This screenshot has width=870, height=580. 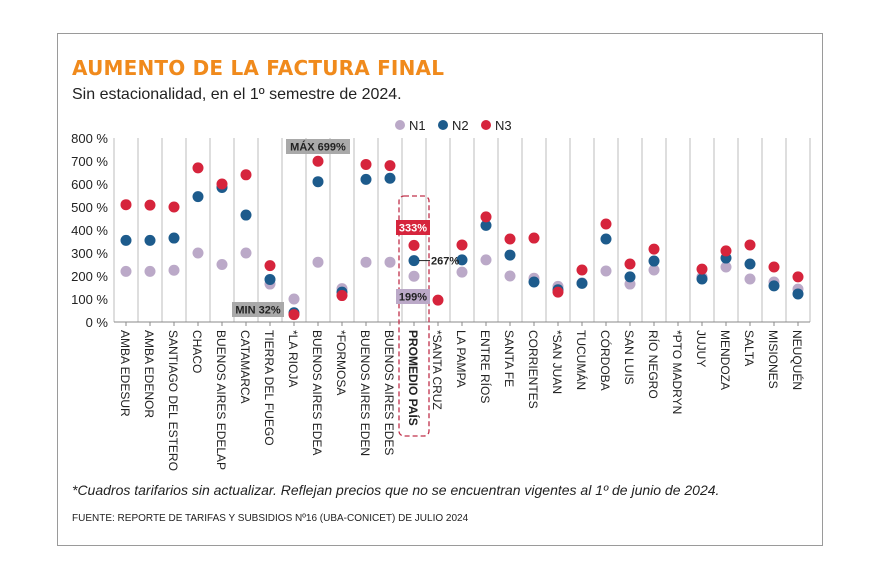 What do you see at coordinates (413, 227) in the screenshot?
I see `avg-n3-annotation-bg` at bounding box center [413, 227].